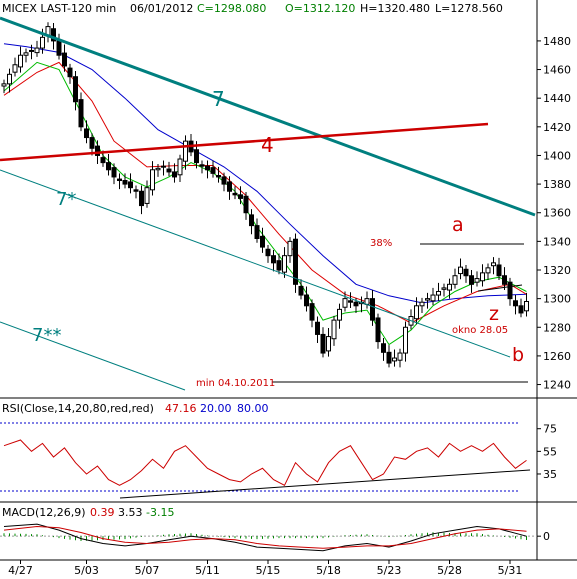  I want to click on price-tick-label: 1400, so click(557, 155).